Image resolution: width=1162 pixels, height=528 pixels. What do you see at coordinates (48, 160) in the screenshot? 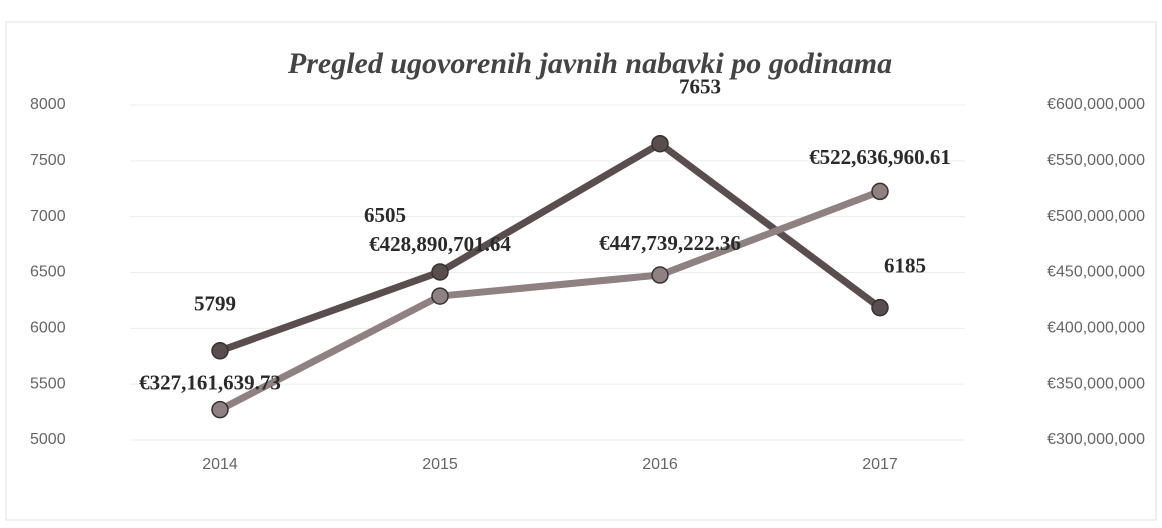
I see `y-tick-label: 7500` at bounding box center [48, 160].